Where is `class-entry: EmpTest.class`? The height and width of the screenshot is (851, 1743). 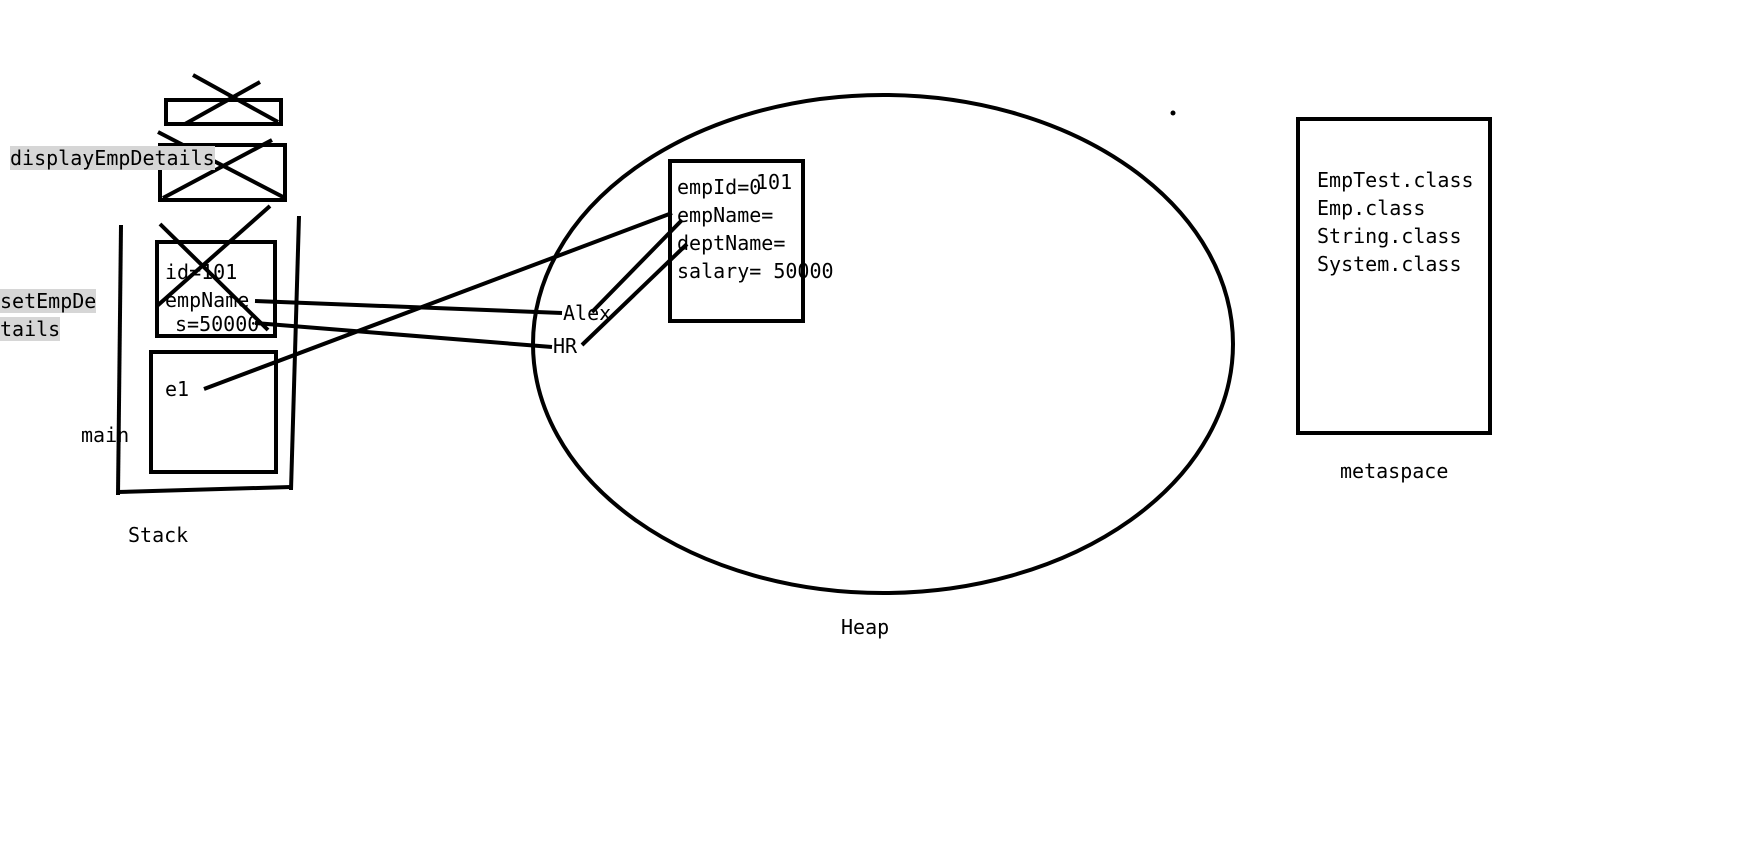 class-entry: EmpTest.class is located at coordinates (1395, 180).